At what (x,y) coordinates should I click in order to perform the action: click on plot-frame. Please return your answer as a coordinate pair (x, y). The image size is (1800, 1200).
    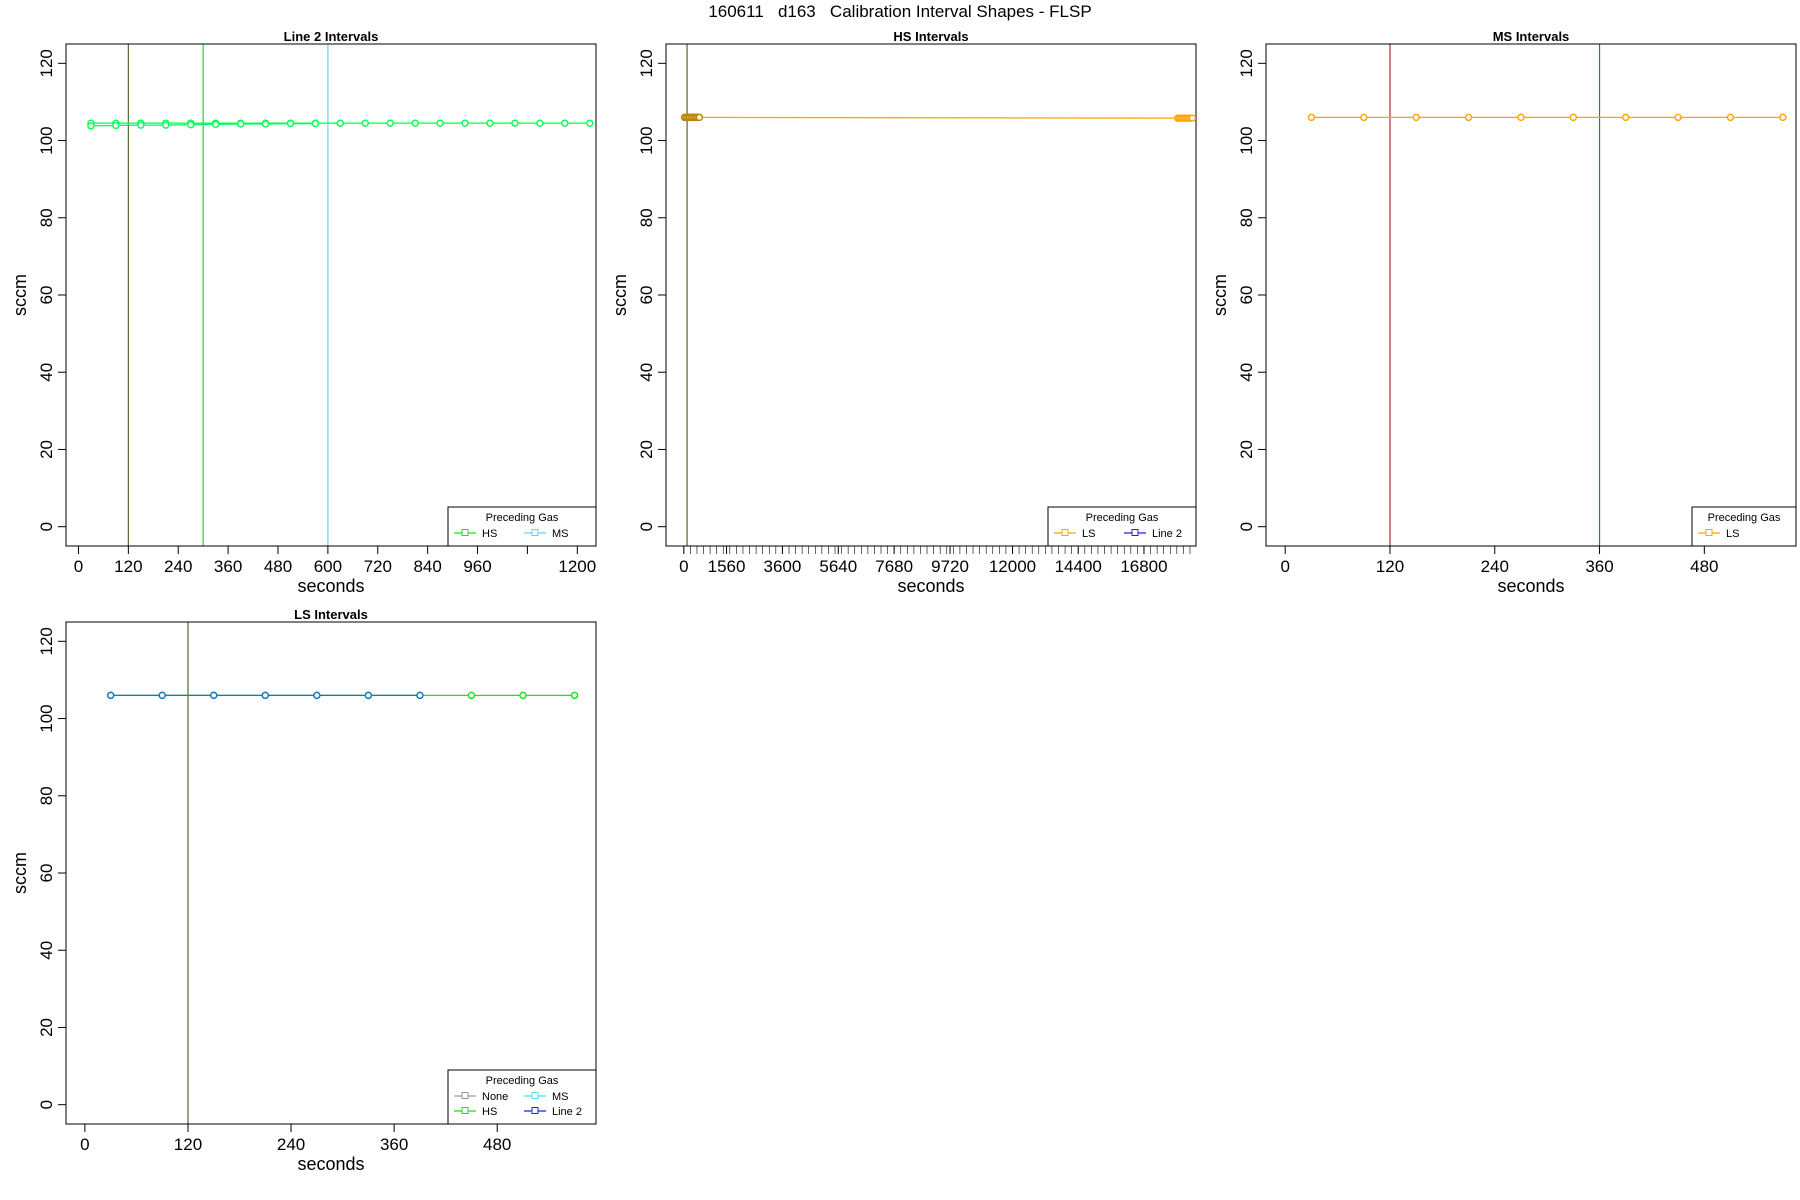
    Looking at the image, I should click on (331, 873).